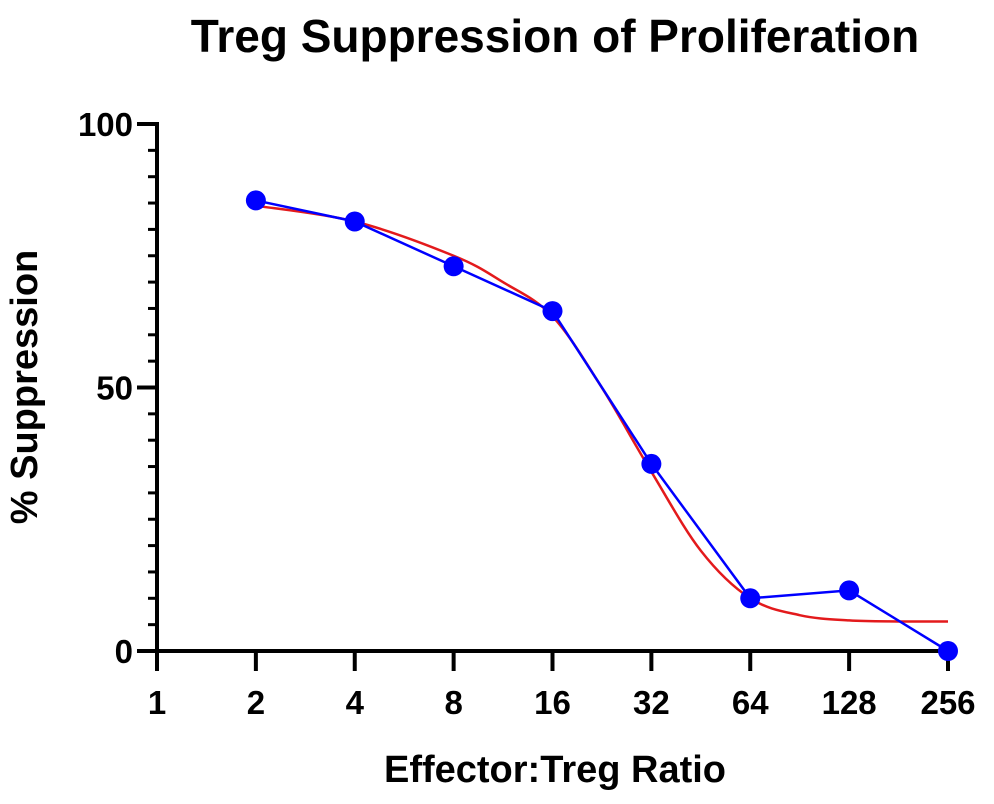  What do you see at coordinates (947, 702) in the screenshot?
I see `x-tick-label: 256` at bounding box center [947, 702].